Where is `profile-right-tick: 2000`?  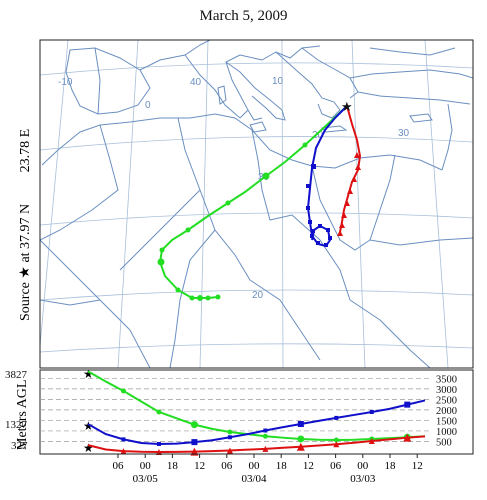
profile-right-tick: 2000 is located at coordinates (446, 411).